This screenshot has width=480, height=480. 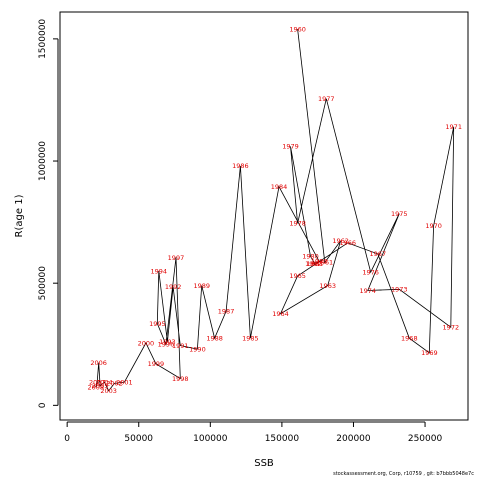 I want to click on y-tick-label: 1000000, so click(x=43, y=161).